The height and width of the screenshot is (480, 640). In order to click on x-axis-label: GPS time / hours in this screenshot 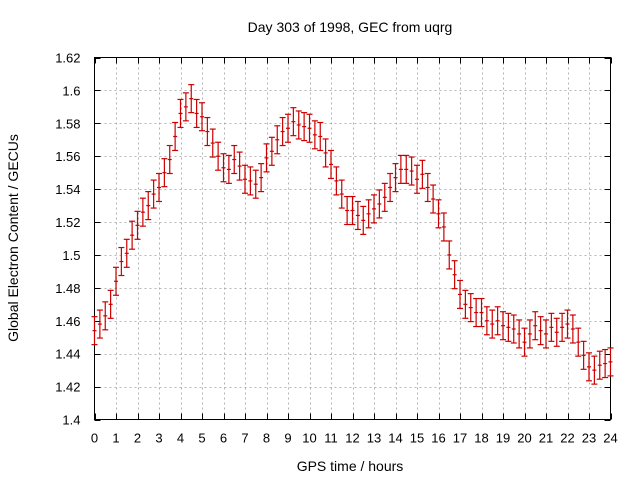, I will do `click(350, 466)`.